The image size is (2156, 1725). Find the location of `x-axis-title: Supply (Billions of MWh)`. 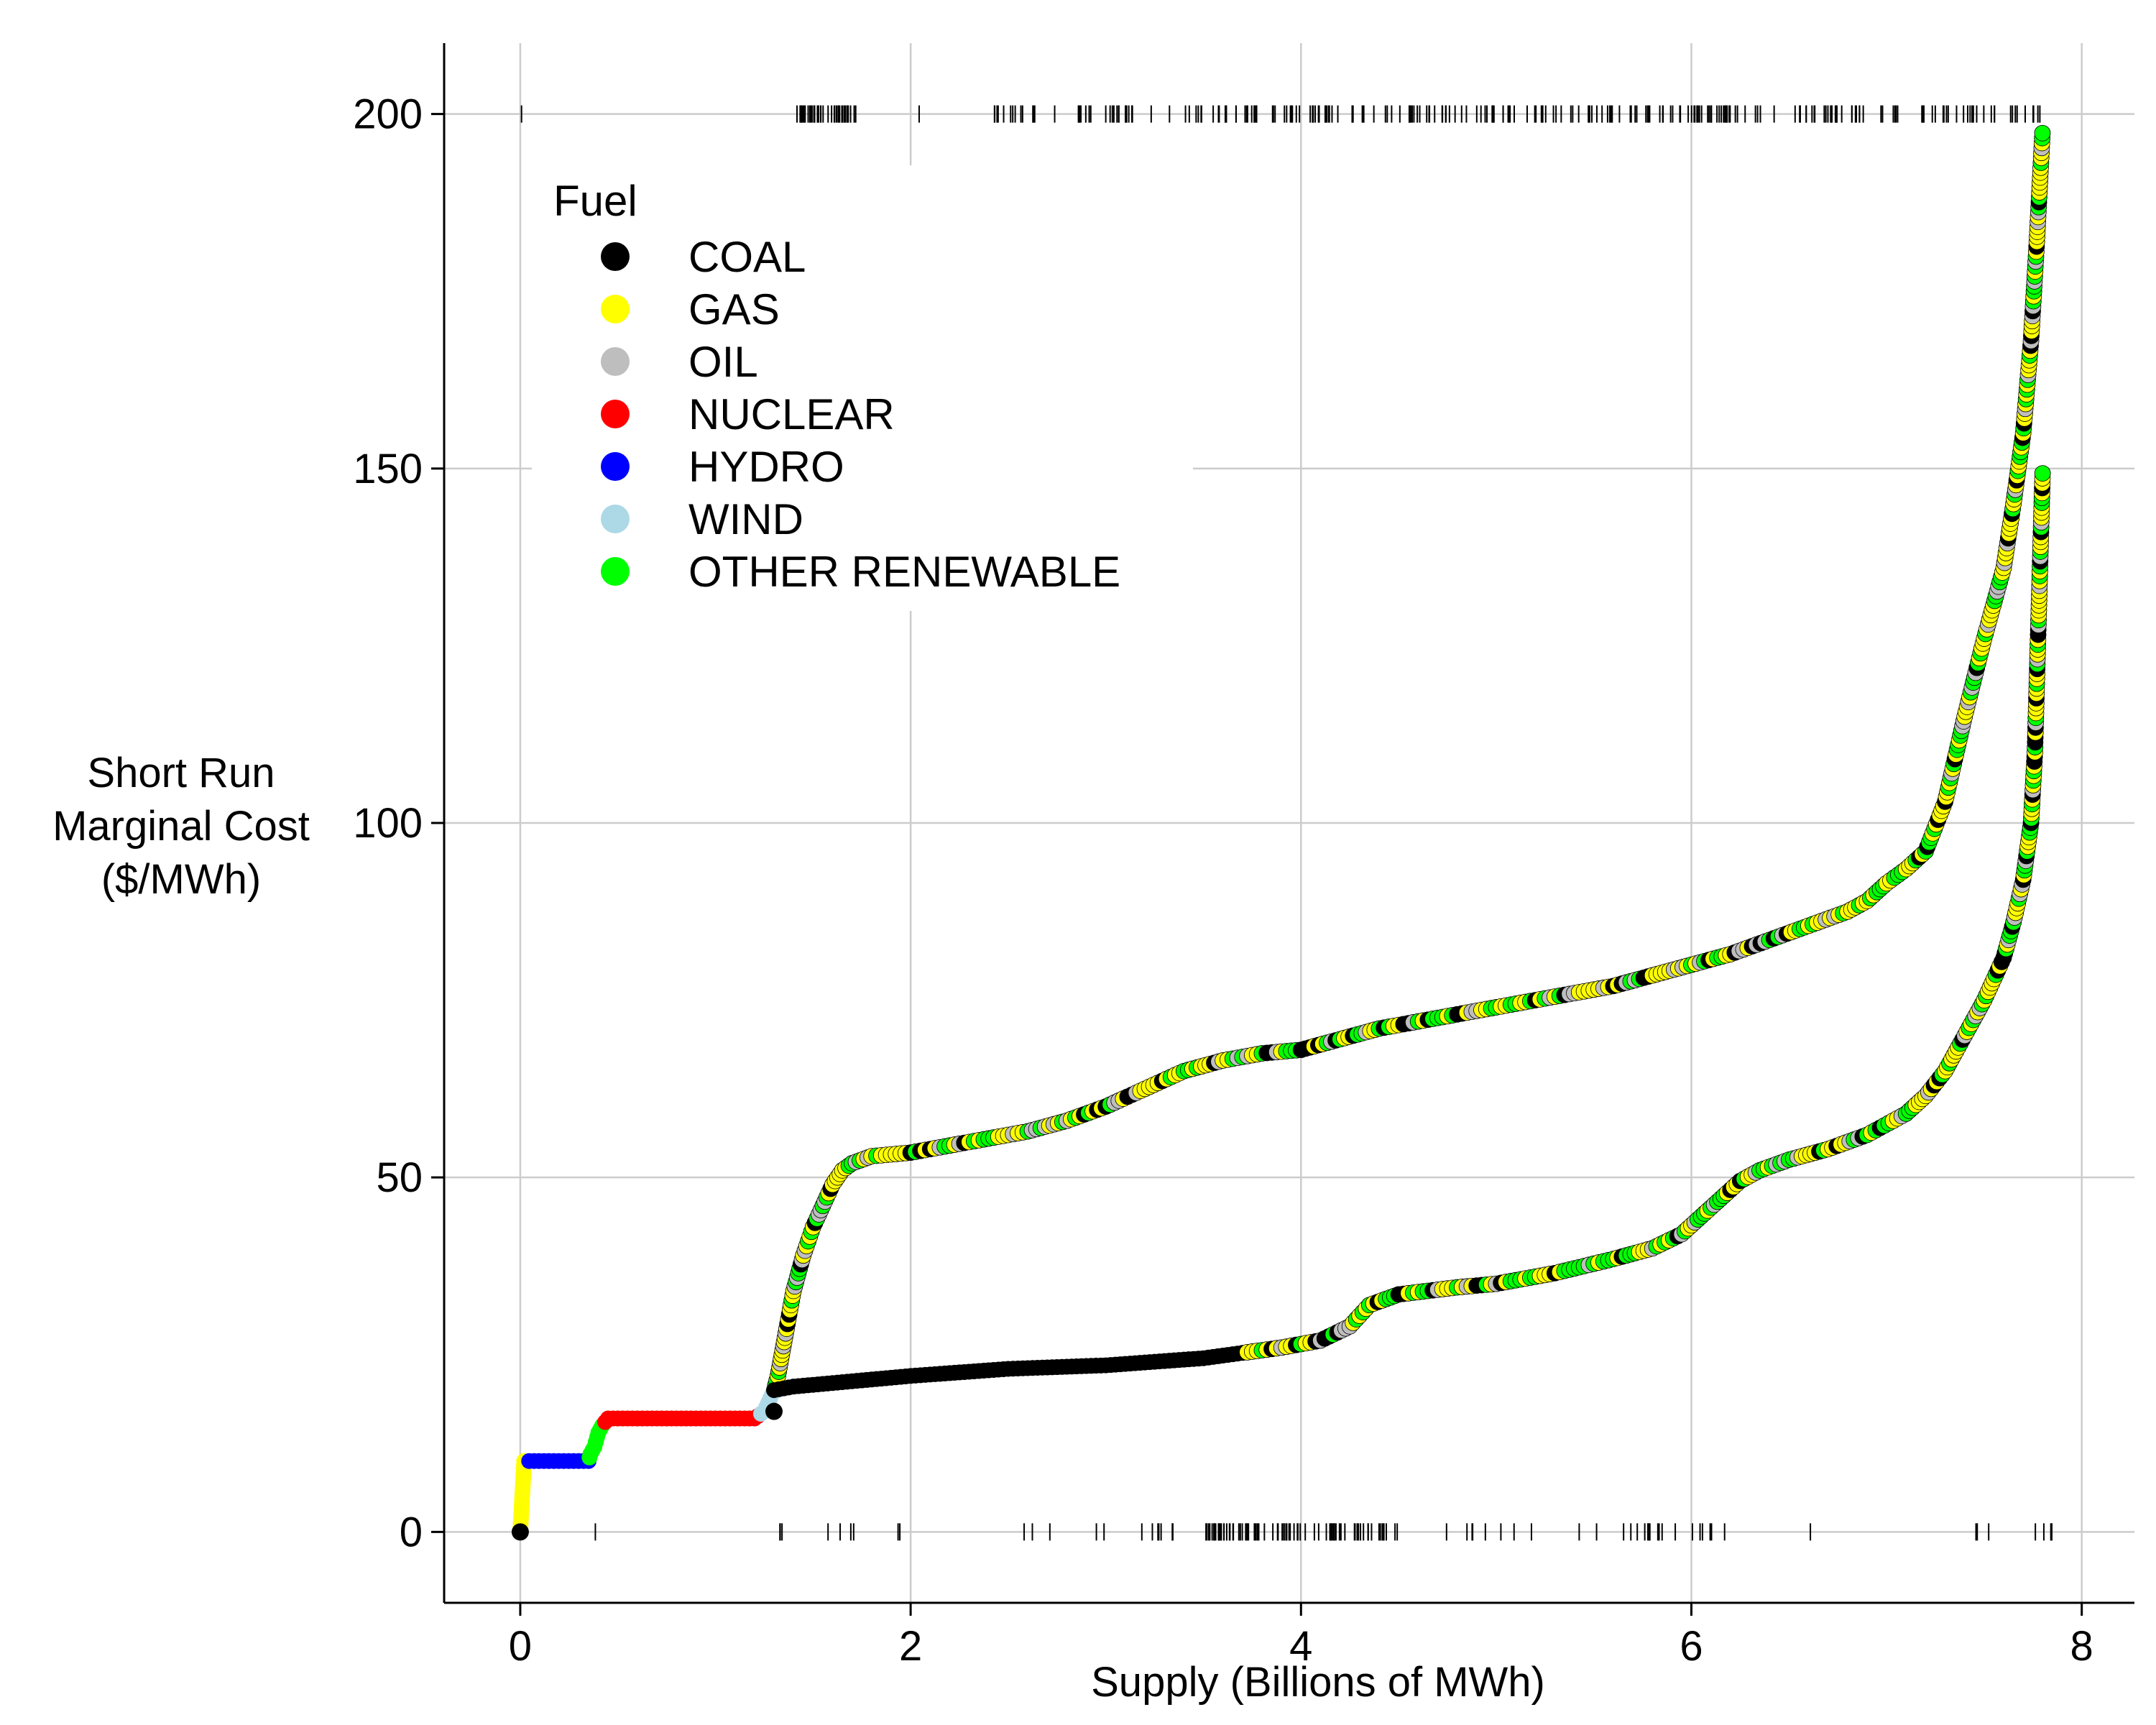

x-axis-title: Supply (Billions of MWh) is located at coordinates (1318, 1682).